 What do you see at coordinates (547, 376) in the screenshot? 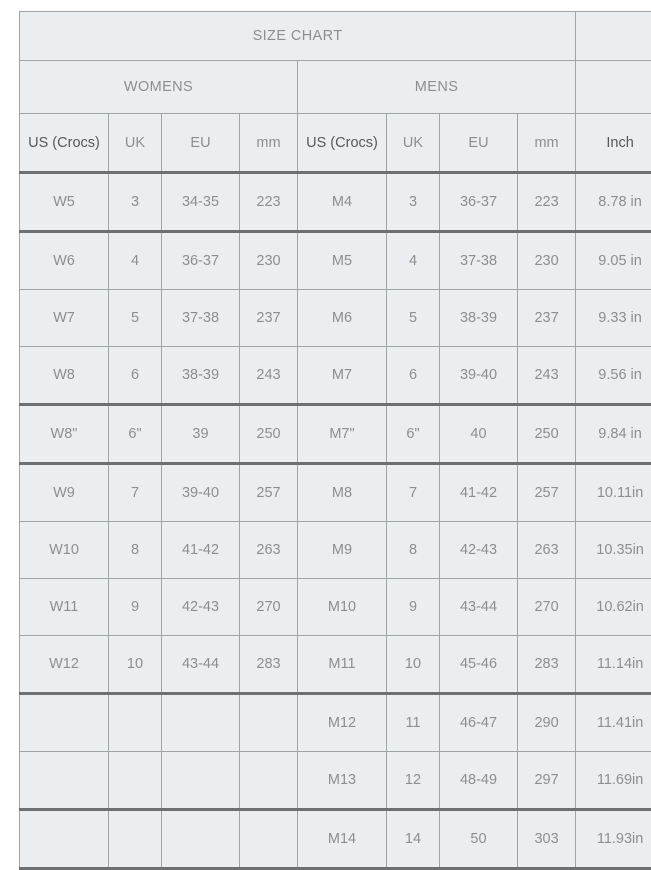
I see `cell-mens-mm: 243` at bounding box center [547, 376].